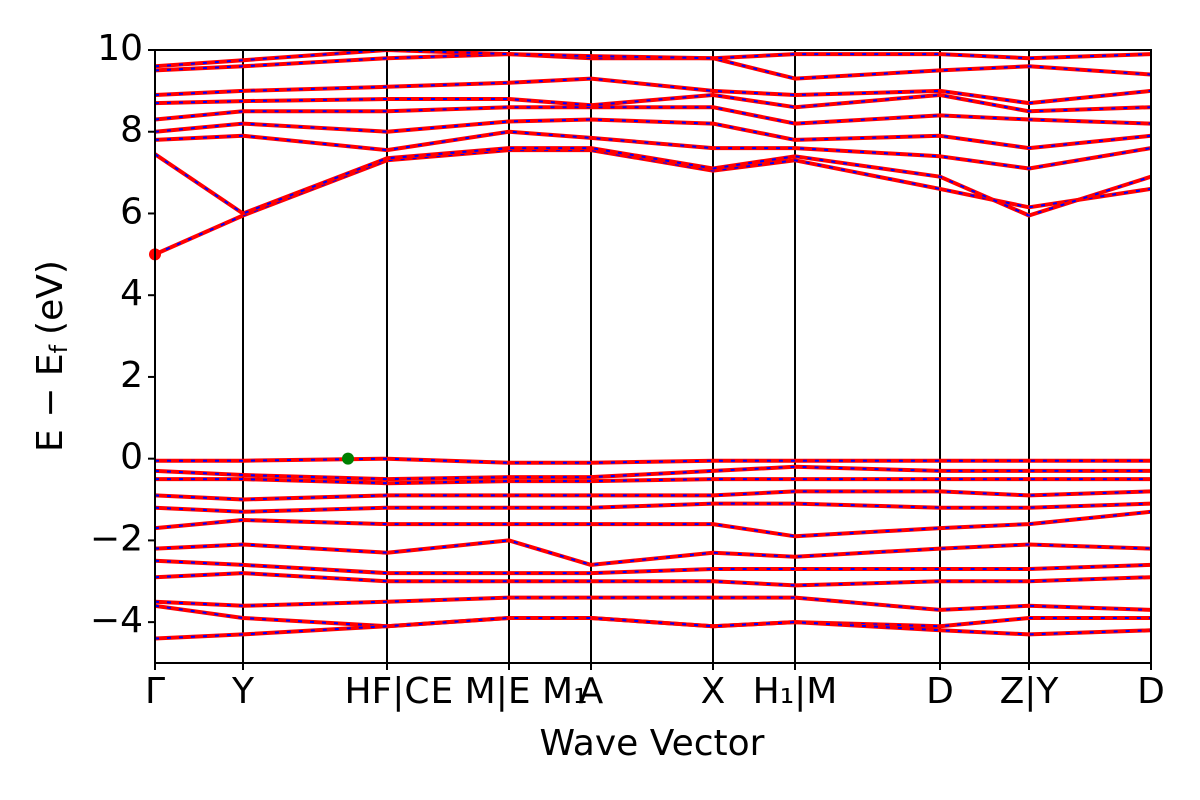  I want to click on x-tick-label: Γ, so click(155, 691).